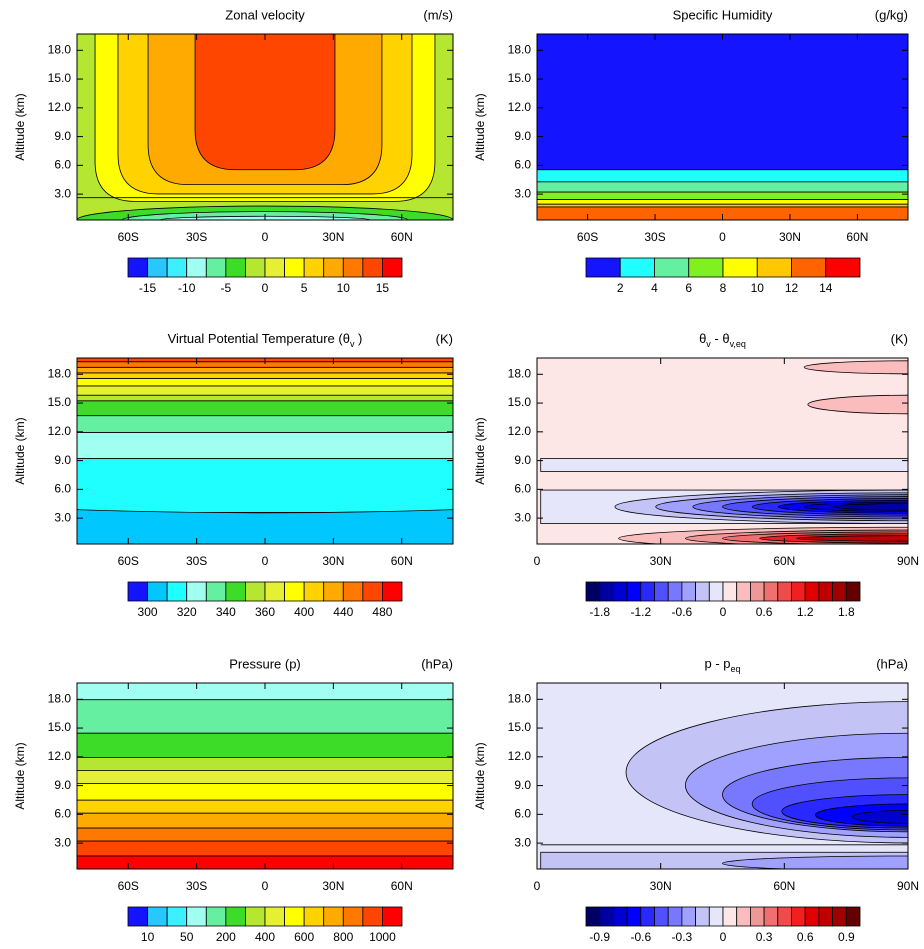 The image size is (924, 949). What do you see at coordinates (304, 937) in the screenshot?
I see `colorbar-label: 600` at bounding box center [304, 937].